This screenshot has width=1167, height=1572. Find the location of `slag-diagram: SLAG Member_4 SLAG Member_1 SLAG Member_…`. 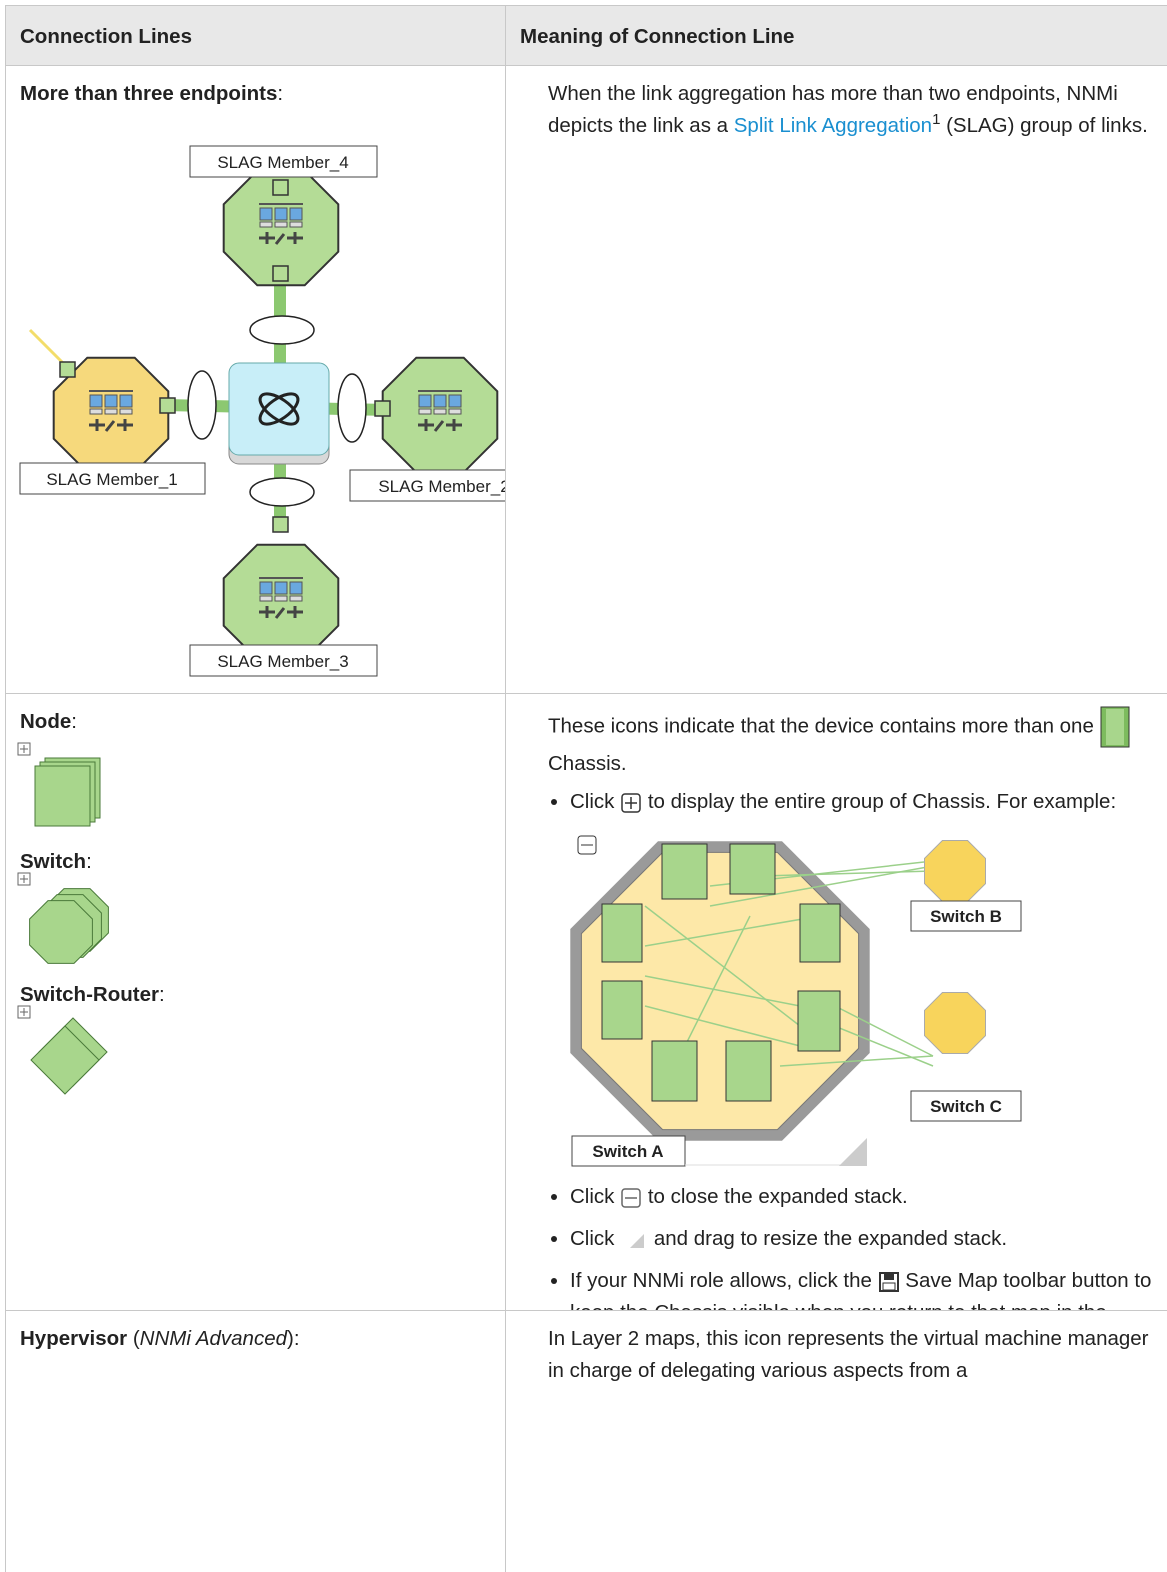

slag-diagram: SLAG Member_4 SLAG Member_1 SLAG Member_… is located at coordinates (262, 411).